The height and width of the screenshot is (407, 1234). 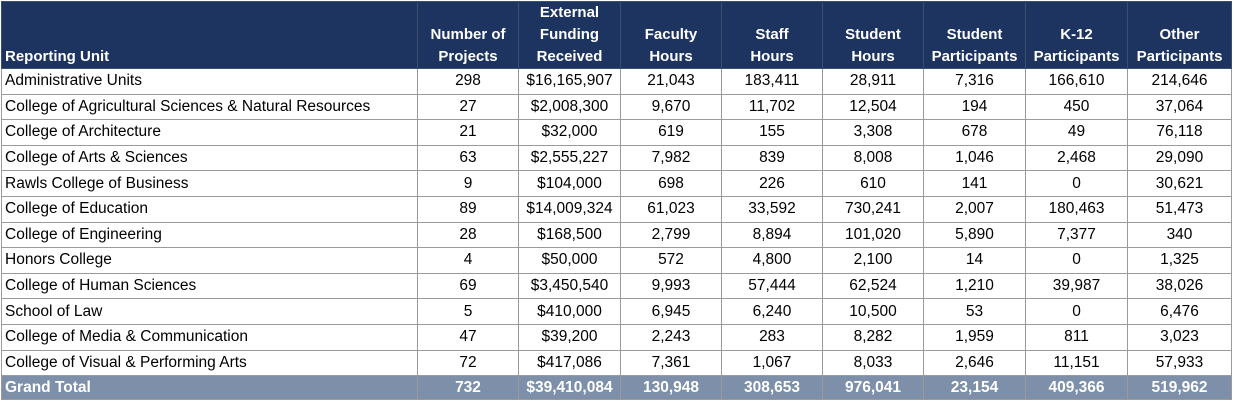 What do you see at coordinates (1076, 132) in the screenshot?
I see `cell-k12-participants: 49` at bounding box center [1076, 132].